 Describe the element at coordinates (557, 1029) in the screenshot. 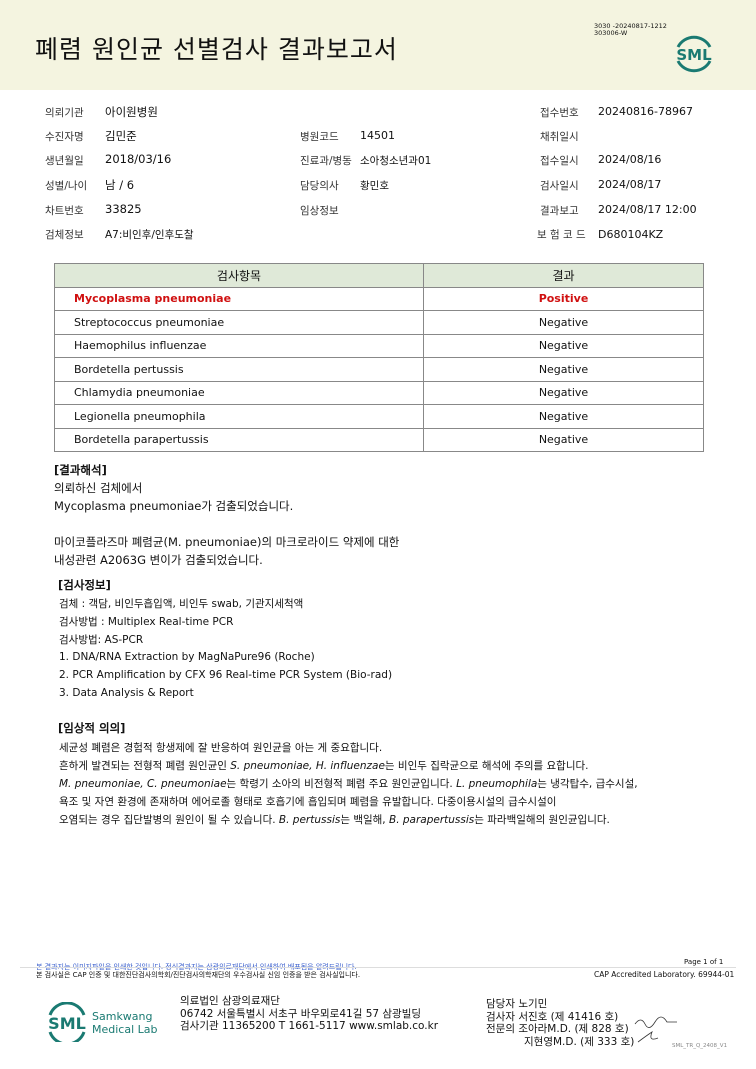

I see `staff-line: 전문의 조아라M.D. (제 828 호)` at that location.